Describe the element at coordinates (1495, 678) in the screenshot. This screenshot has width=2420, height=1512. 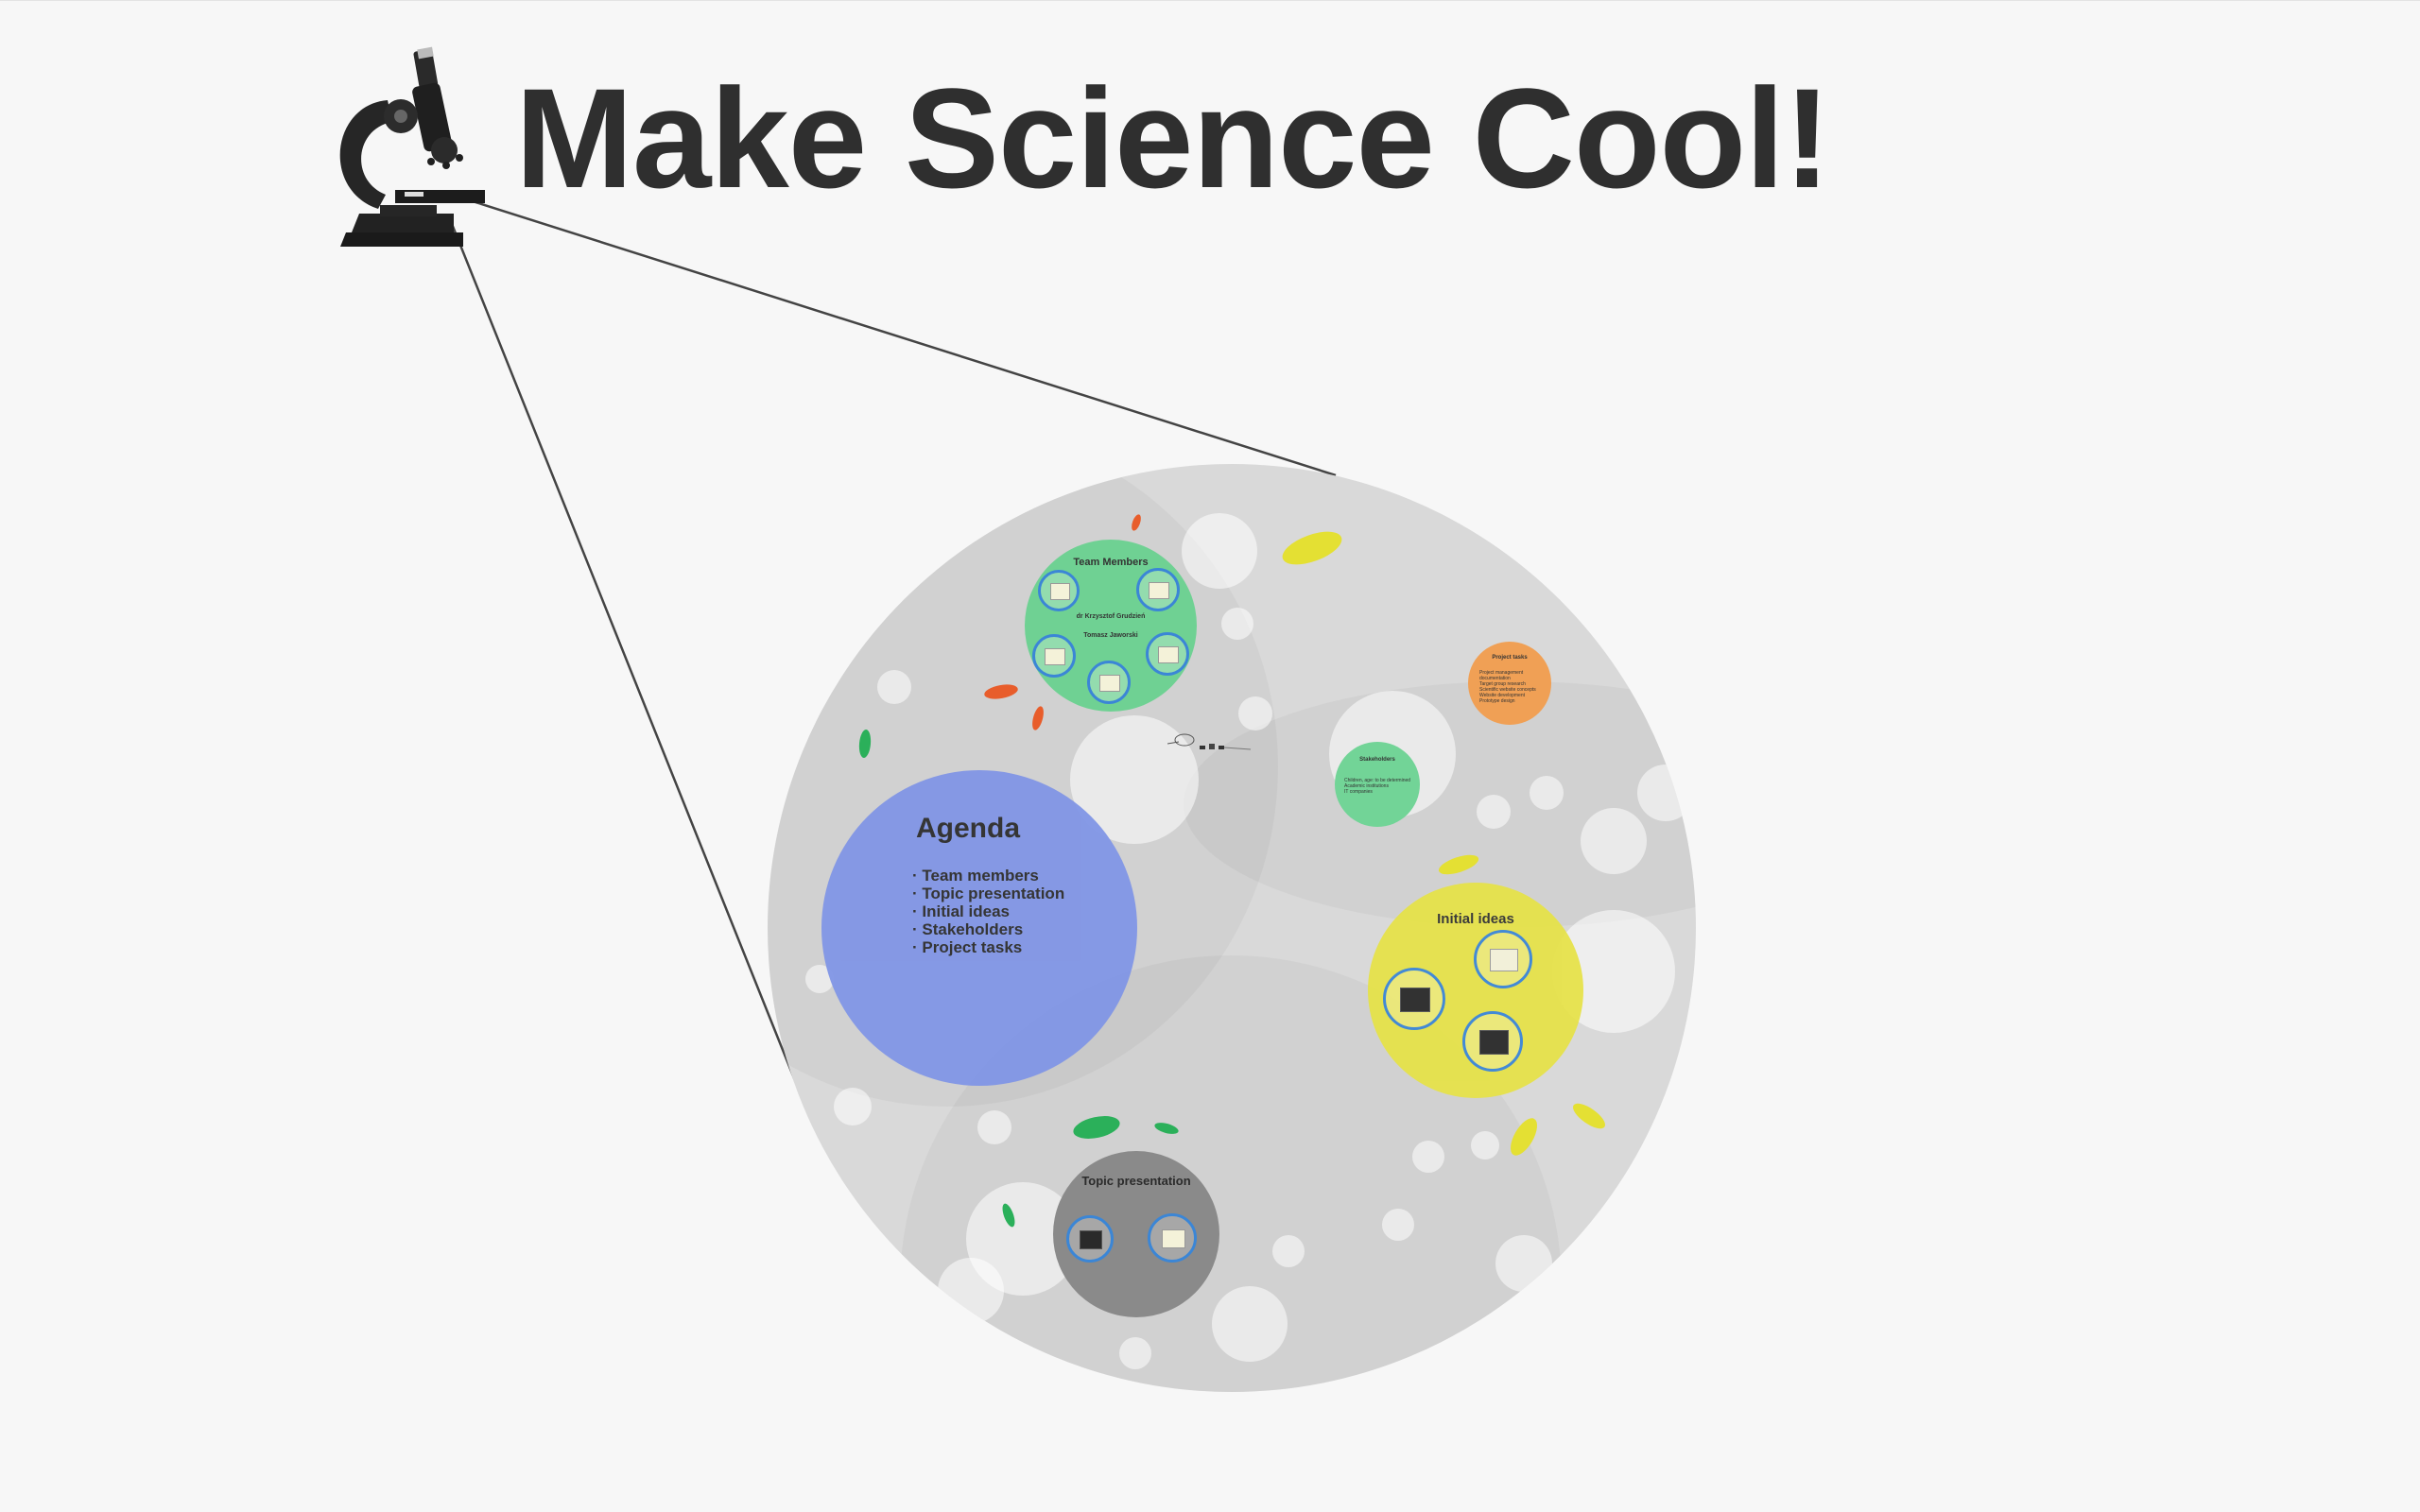
I see `project-task-item: documentation` at that location.